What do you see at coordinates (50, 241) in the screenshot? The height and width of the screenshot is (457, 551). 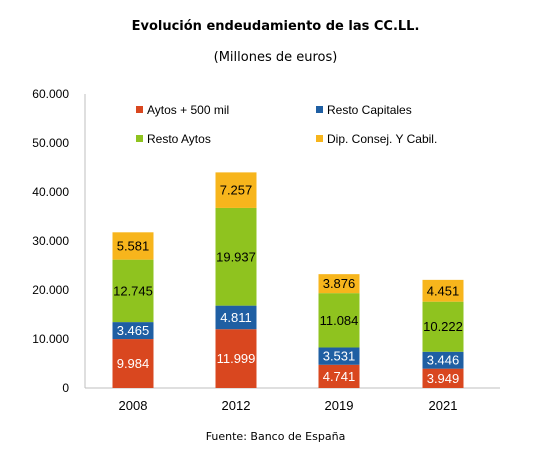 I see `y-tick-label: 30.000` at bounding box center [50, 241].